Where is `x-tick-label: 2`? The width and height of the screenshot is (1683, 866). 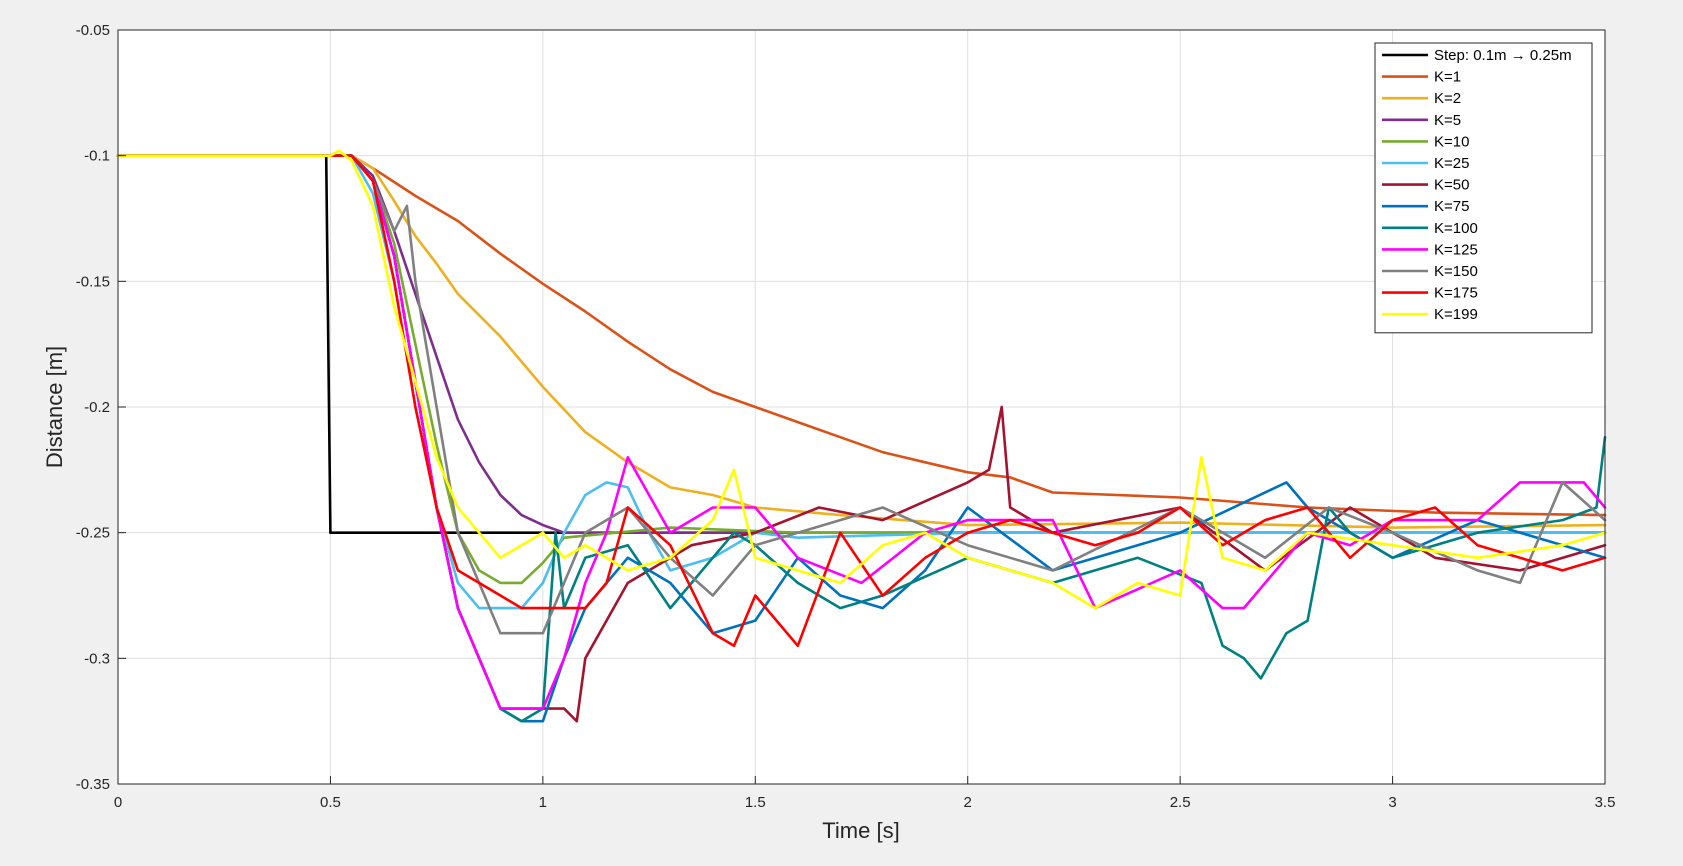
x-tick-label: 2 is located at coordinates (968, 802).